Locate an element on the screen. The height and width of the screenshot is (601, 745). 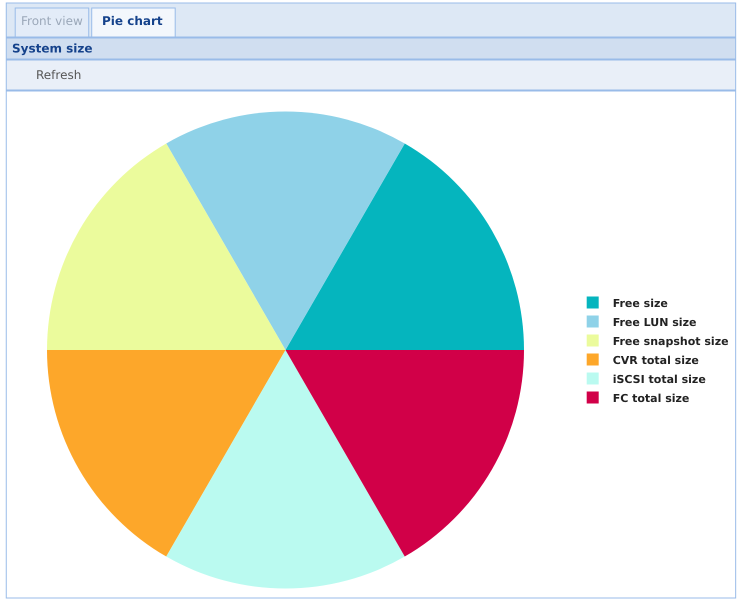
text: Front view is located at coordinates (52, 21).